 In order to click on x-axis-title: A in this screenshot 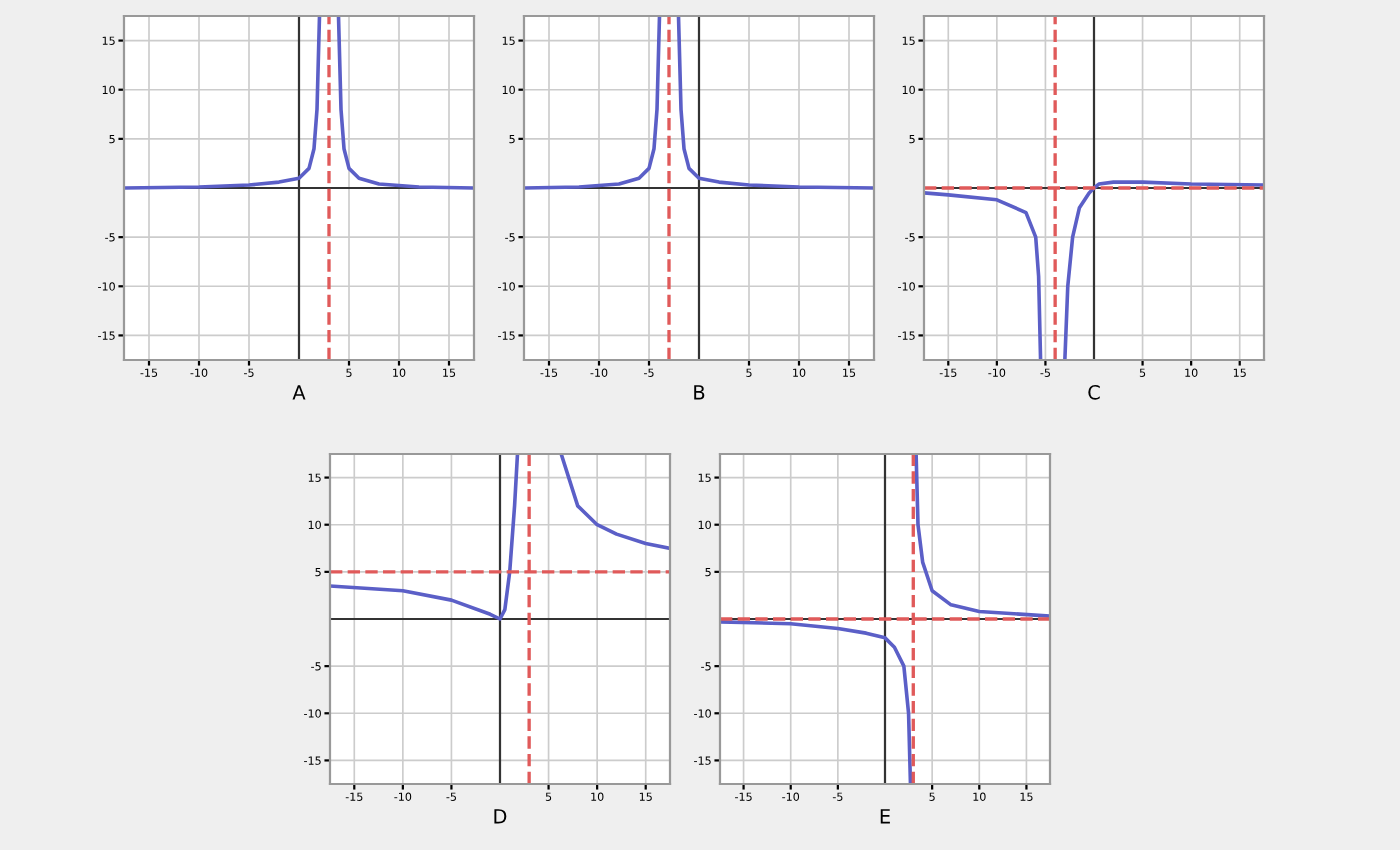, I will do `click(299, 392)`.